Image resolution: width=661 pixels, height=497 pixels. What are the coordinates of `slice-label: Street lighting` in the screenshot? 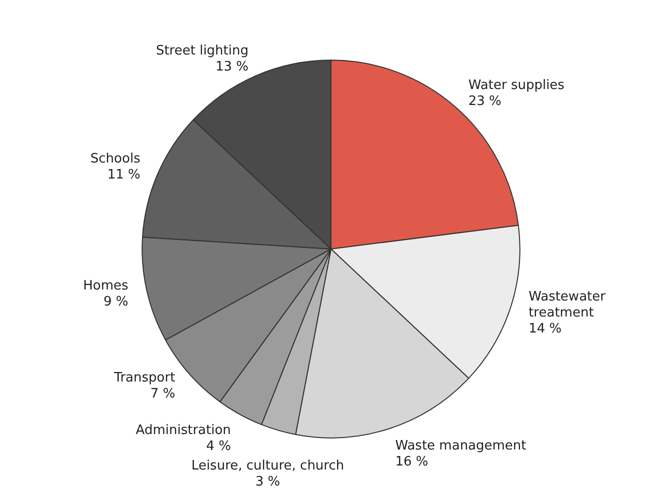 It's located at (202, 50).